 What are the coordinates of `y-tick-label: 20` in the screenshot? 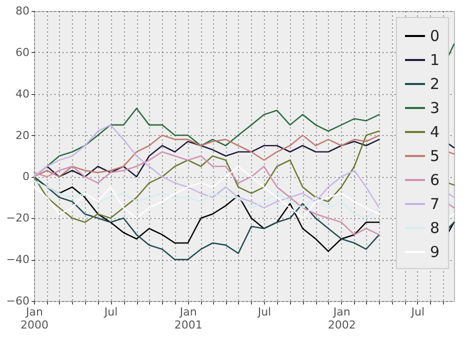 It's located at (23, 135).